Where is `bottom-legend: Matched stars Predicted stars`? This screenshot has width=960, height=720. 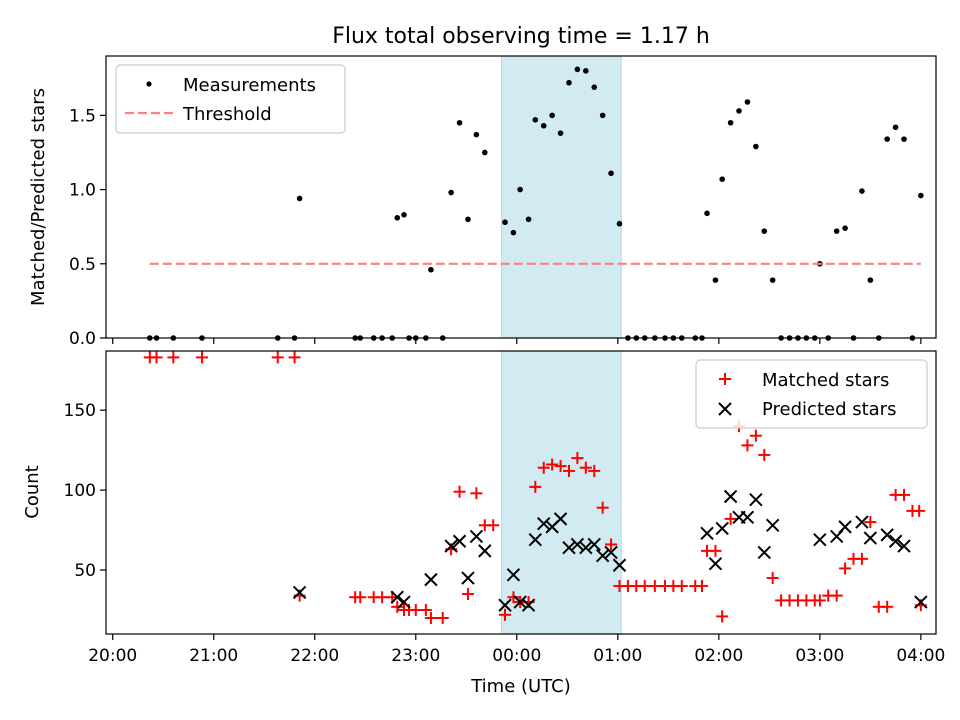
bottom-legend: Matched stars Predicted stars is located at coordinates (811, 394).